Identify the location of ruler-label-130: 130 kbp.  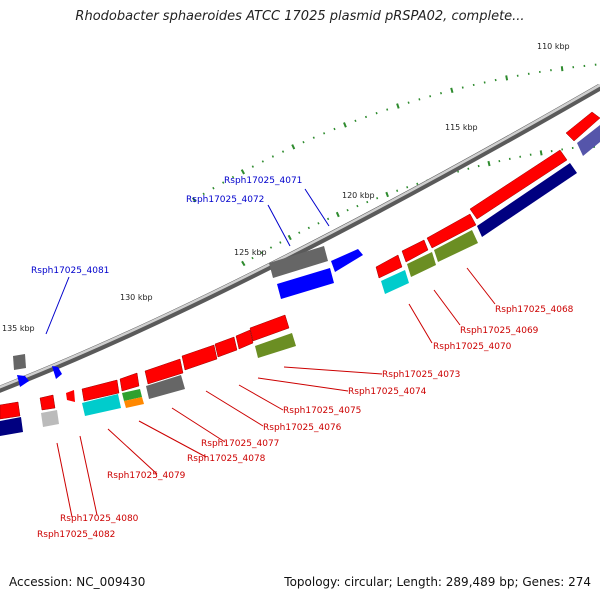
(136, 297).